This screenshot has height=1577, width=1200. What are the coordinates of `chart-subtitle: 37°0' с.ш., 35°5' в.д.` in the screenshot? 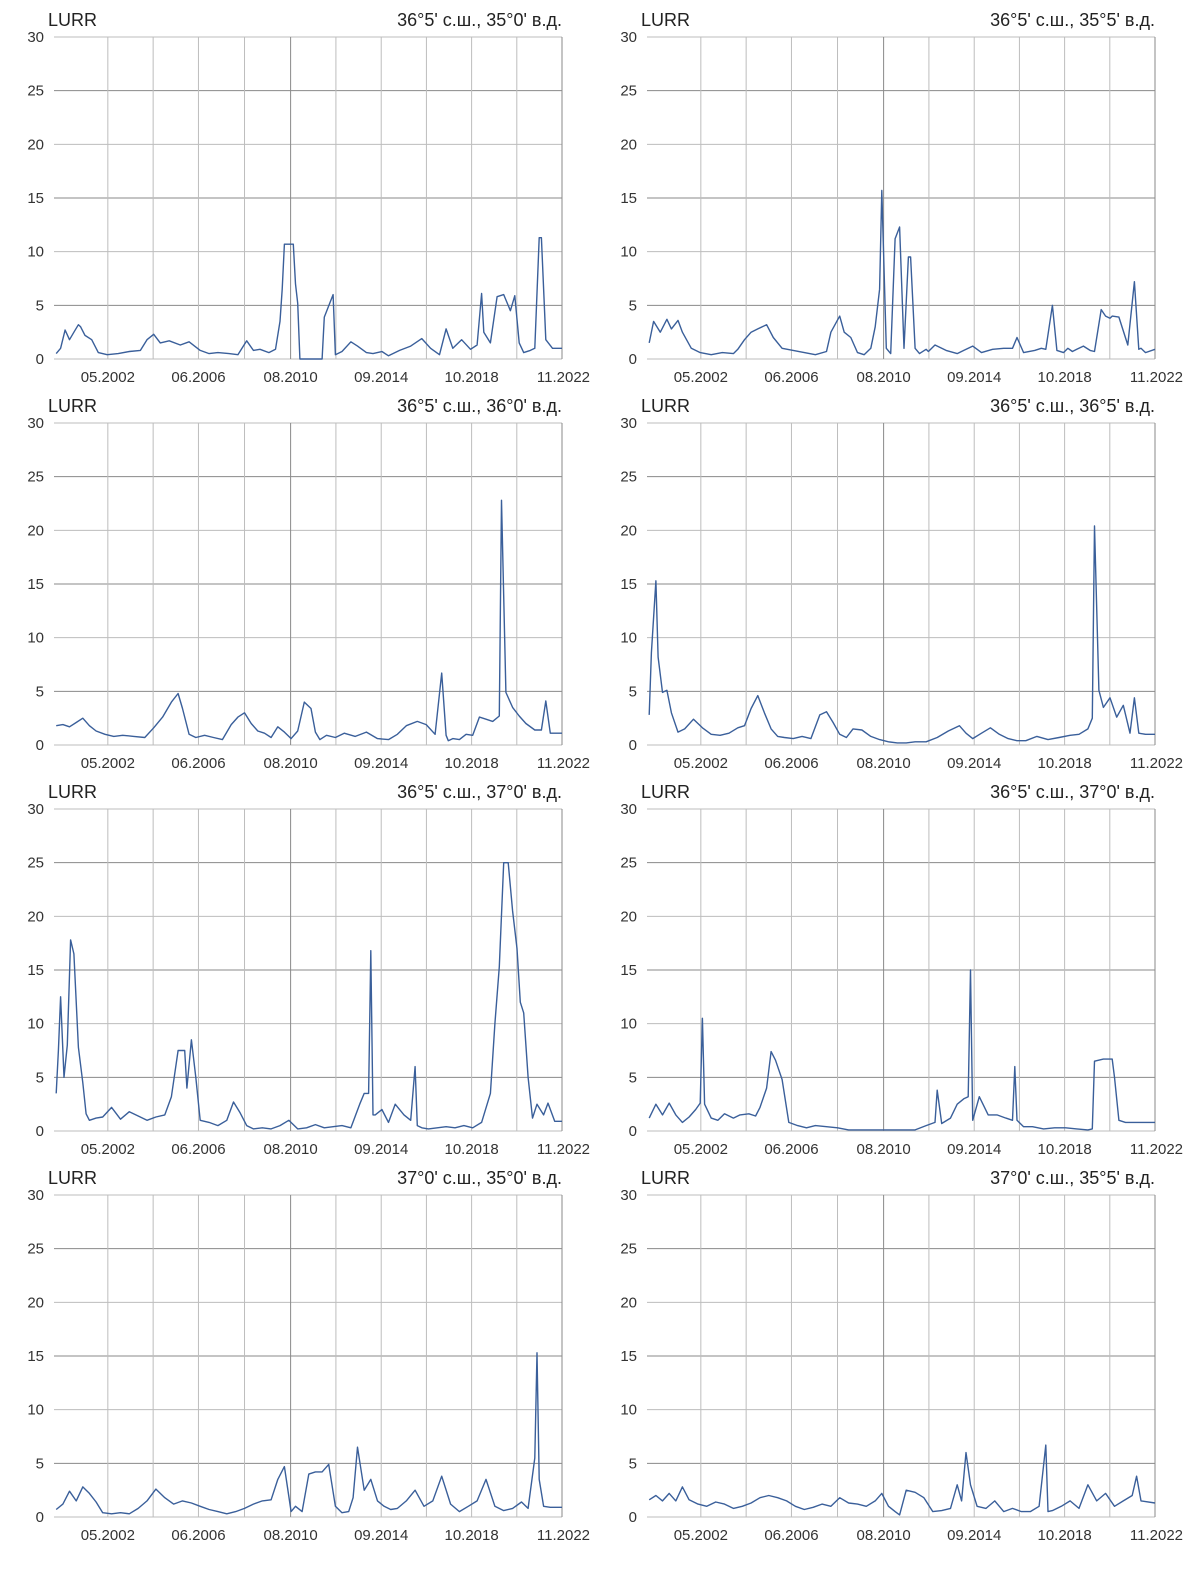 It's located at (1072, 1178).